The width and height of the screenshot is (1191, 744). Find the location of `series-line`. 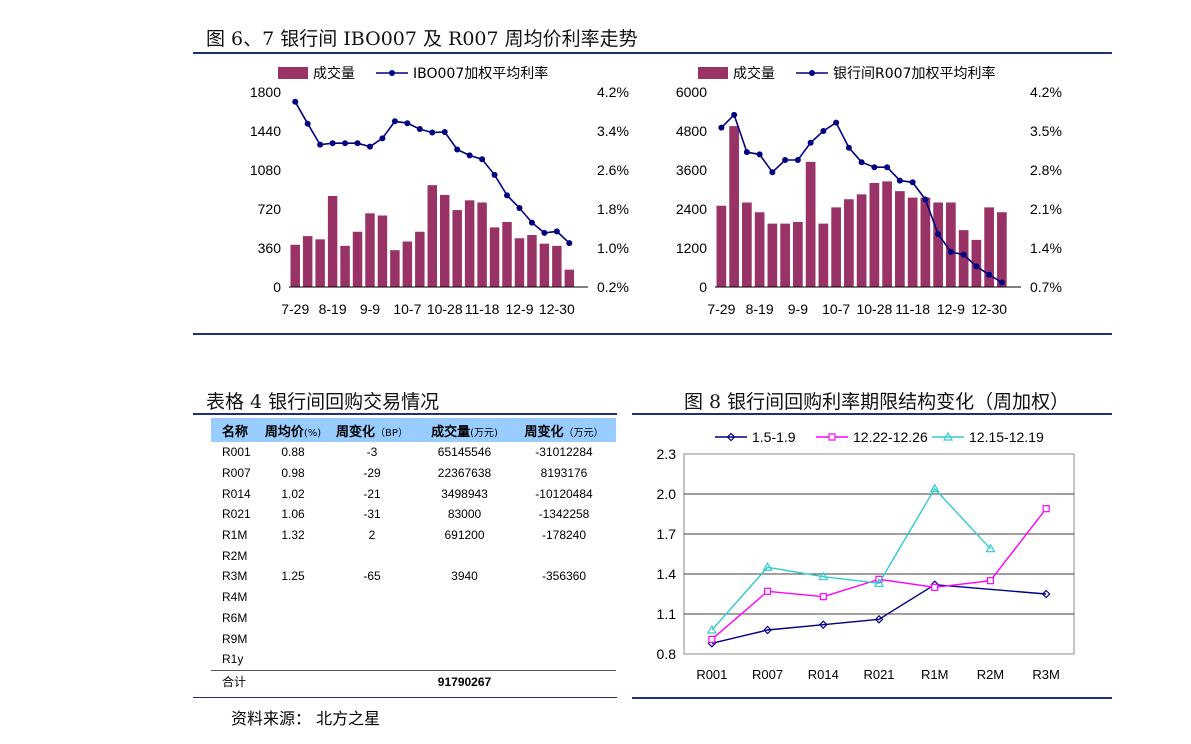

series-line is located at coordinates (879, 613).